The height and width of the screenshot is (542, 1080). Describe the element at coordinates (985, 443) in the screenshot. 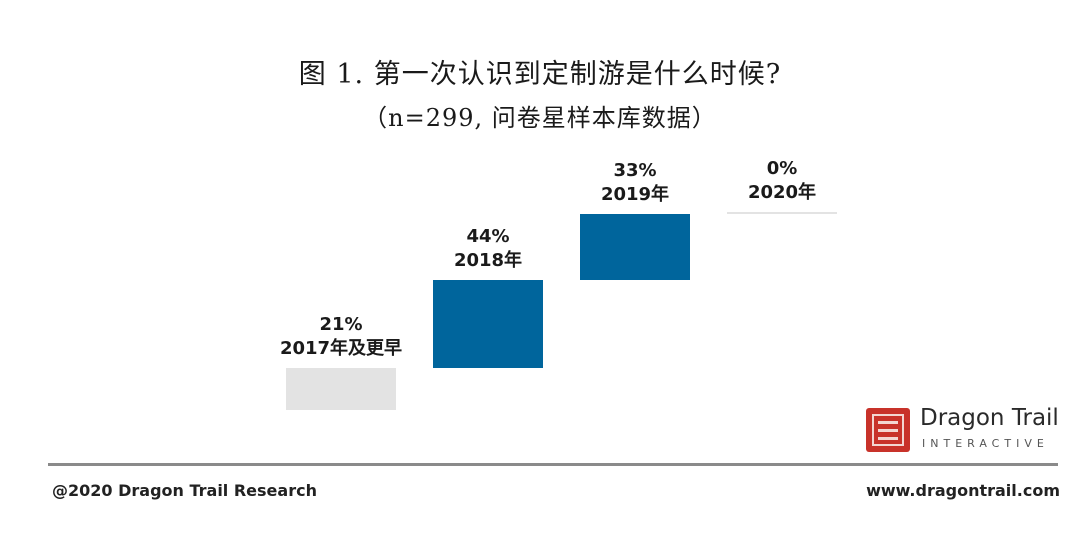

I see `logo-tagline: INTERACTIVE` at that location.